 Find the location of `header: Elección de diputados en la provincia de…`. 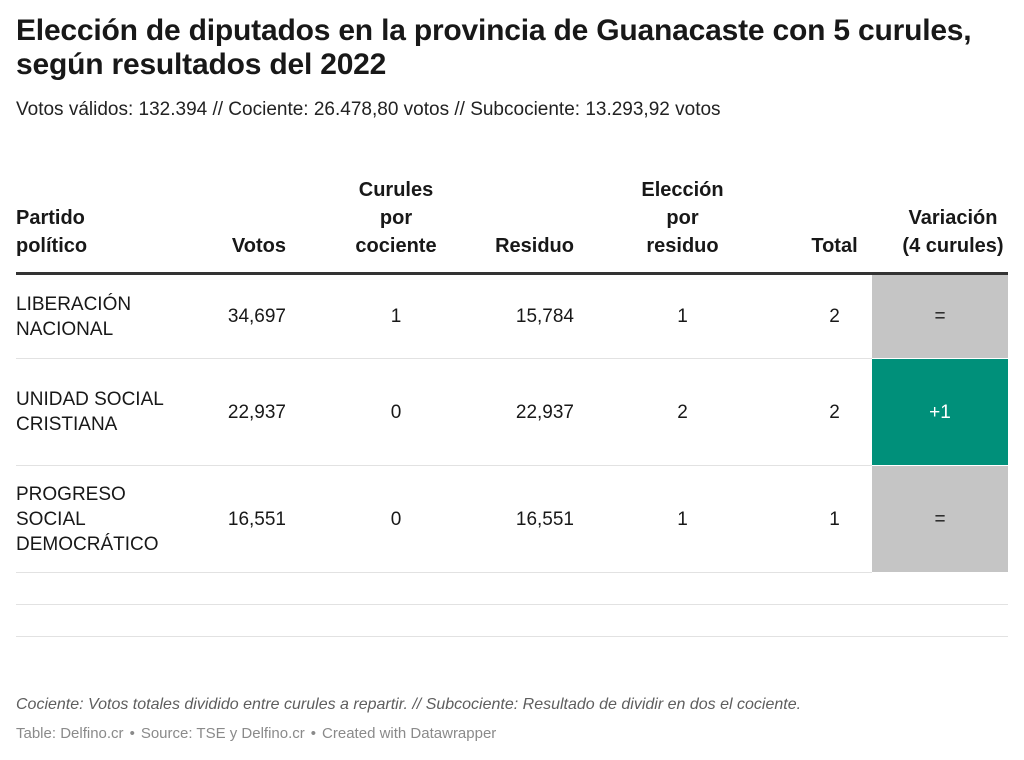

header: Elección de diputados en la provincia de… is located at coordinates (512, 68).